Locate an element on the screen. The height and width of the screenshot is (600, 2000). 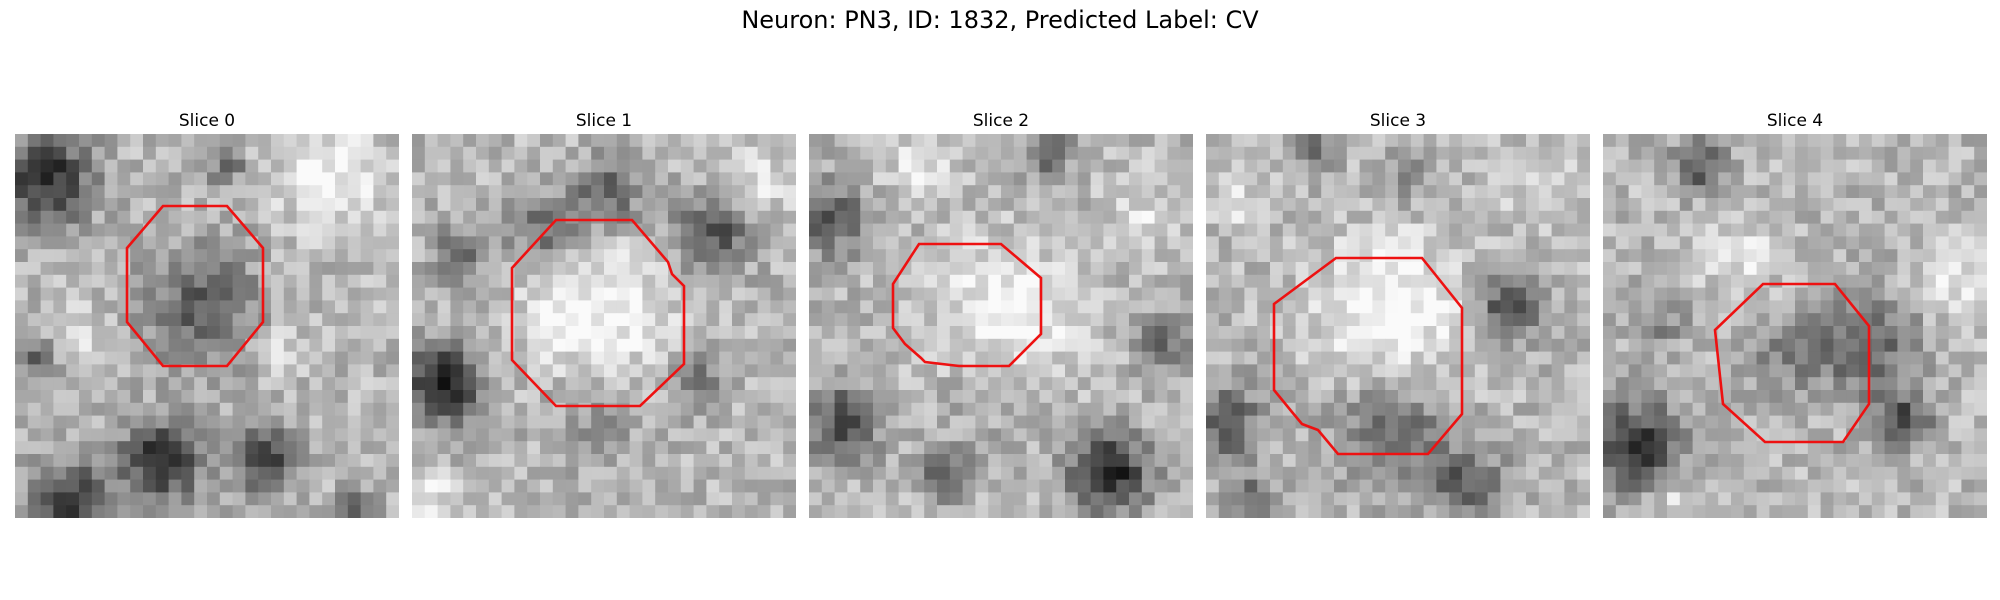
slice-title: Slice 4 is located at coordinates (1795, 121).